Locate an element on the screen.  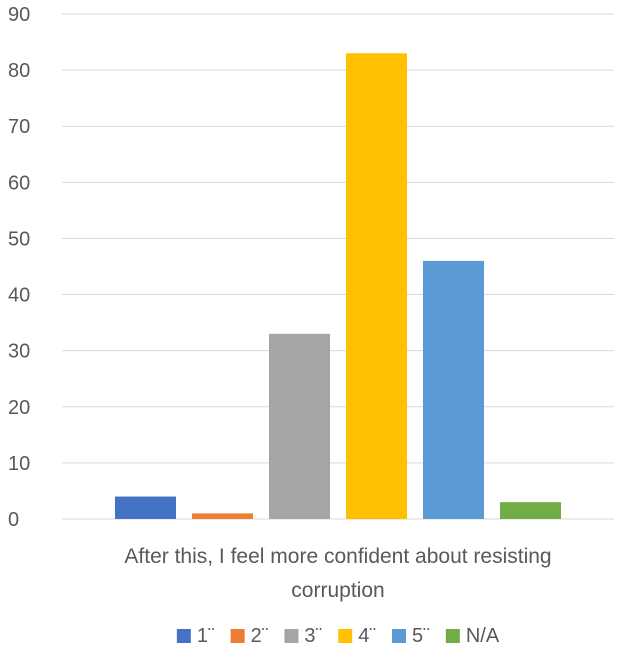
legend: 1¨ 2¨ 3¨ 4¨ 5¨ N/A is located at coordinates (338, 636).